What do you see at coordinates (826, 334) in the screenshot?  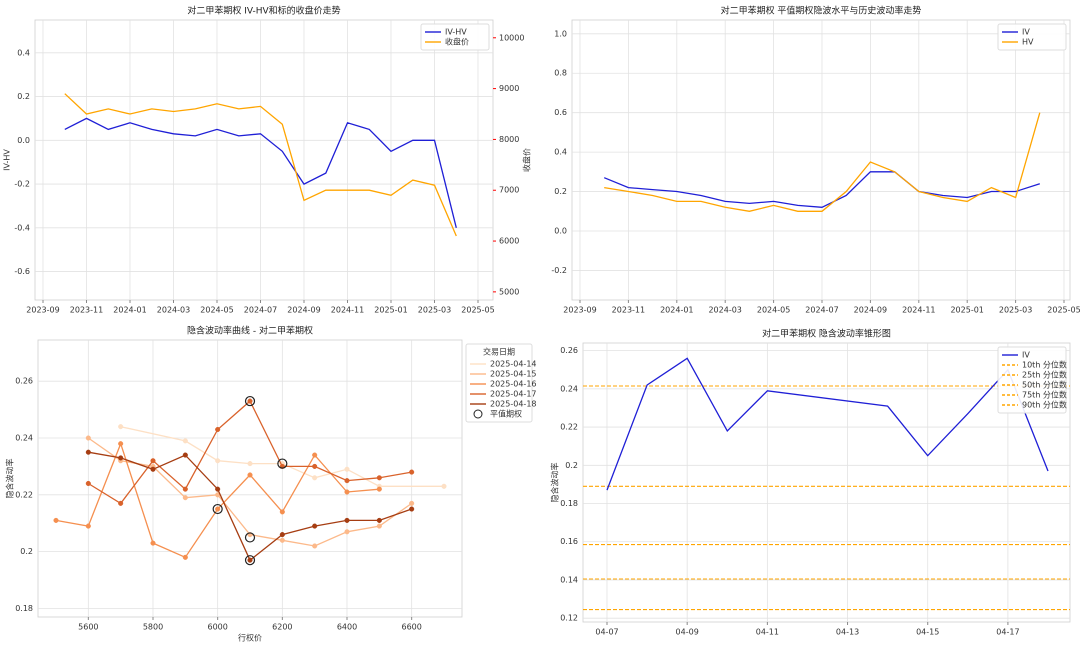 I see `chart-title: 对二甲苯期权 隐含波动率锥形图` at bounding box center [826, 334].